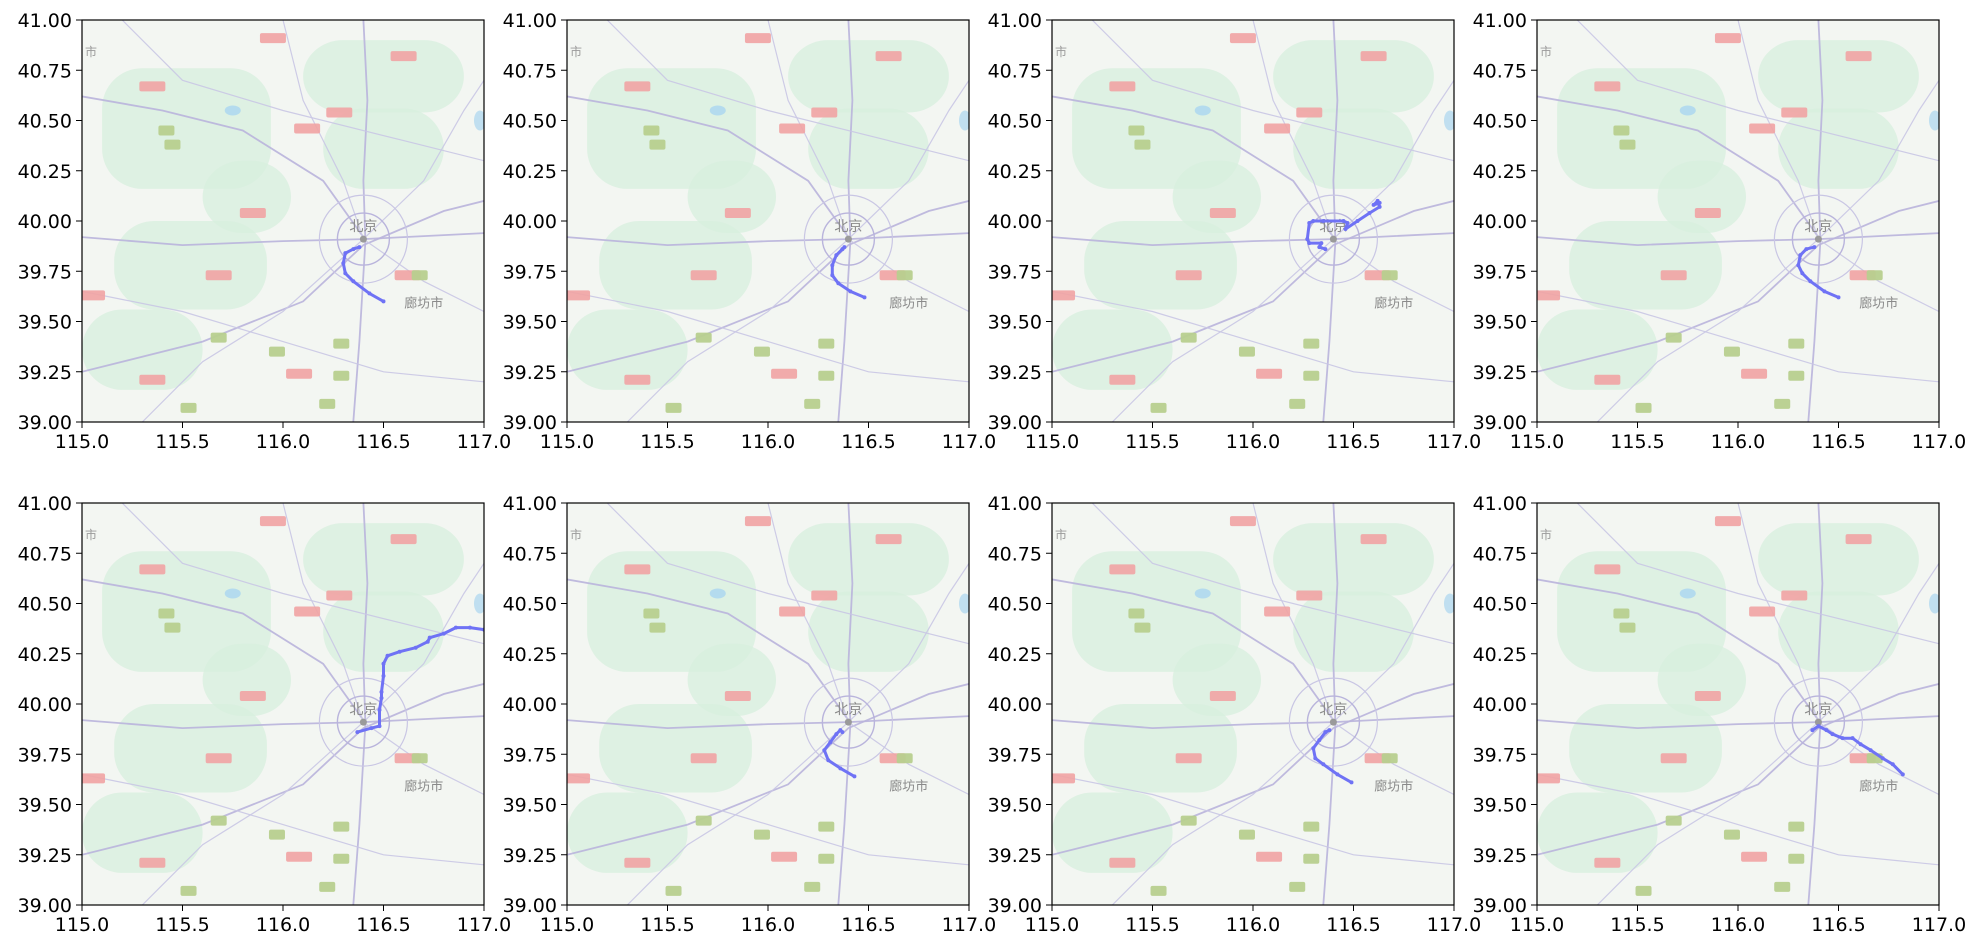 The image size is (1978, 943). Describe the element at coordinates (383, 442) in the screenshot. I see `x-tick-label: 116.5` at that location.